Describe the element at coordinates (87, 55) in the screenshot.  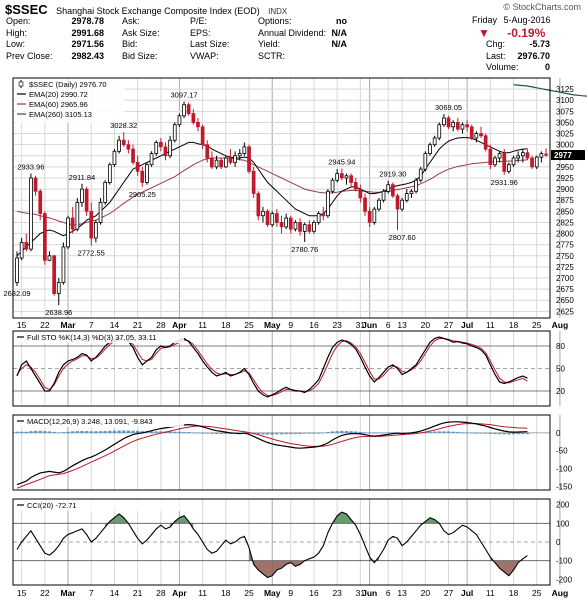
I see `quote-value: 2982.43` at that location.